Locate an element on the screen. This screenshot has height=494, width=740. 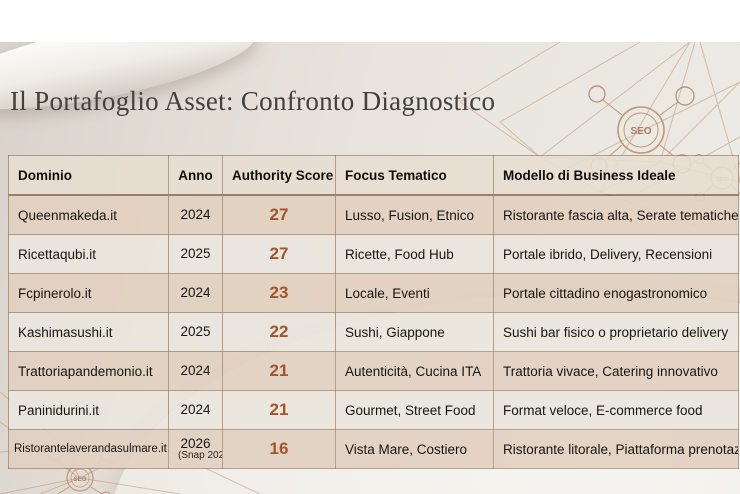
cell-modello: Ristorante fascia alta, Serate tematiche is located at coordinates (616, 214).